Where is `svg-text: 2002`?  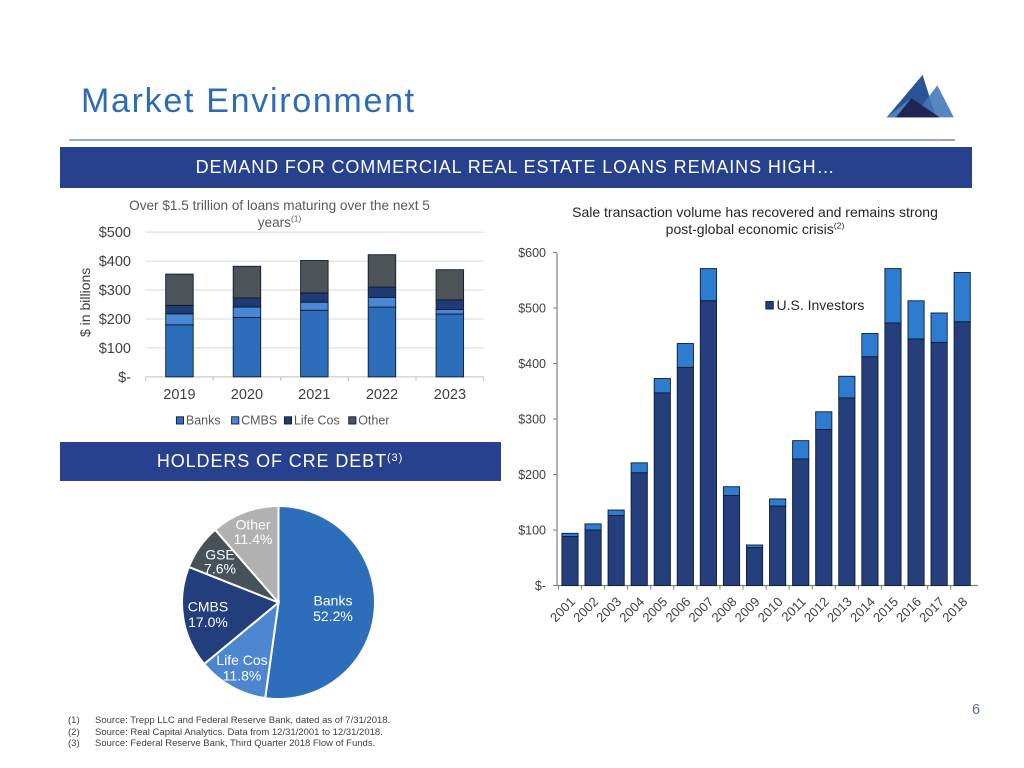 svg-text: 2002 is located at coordinates (585, 609).